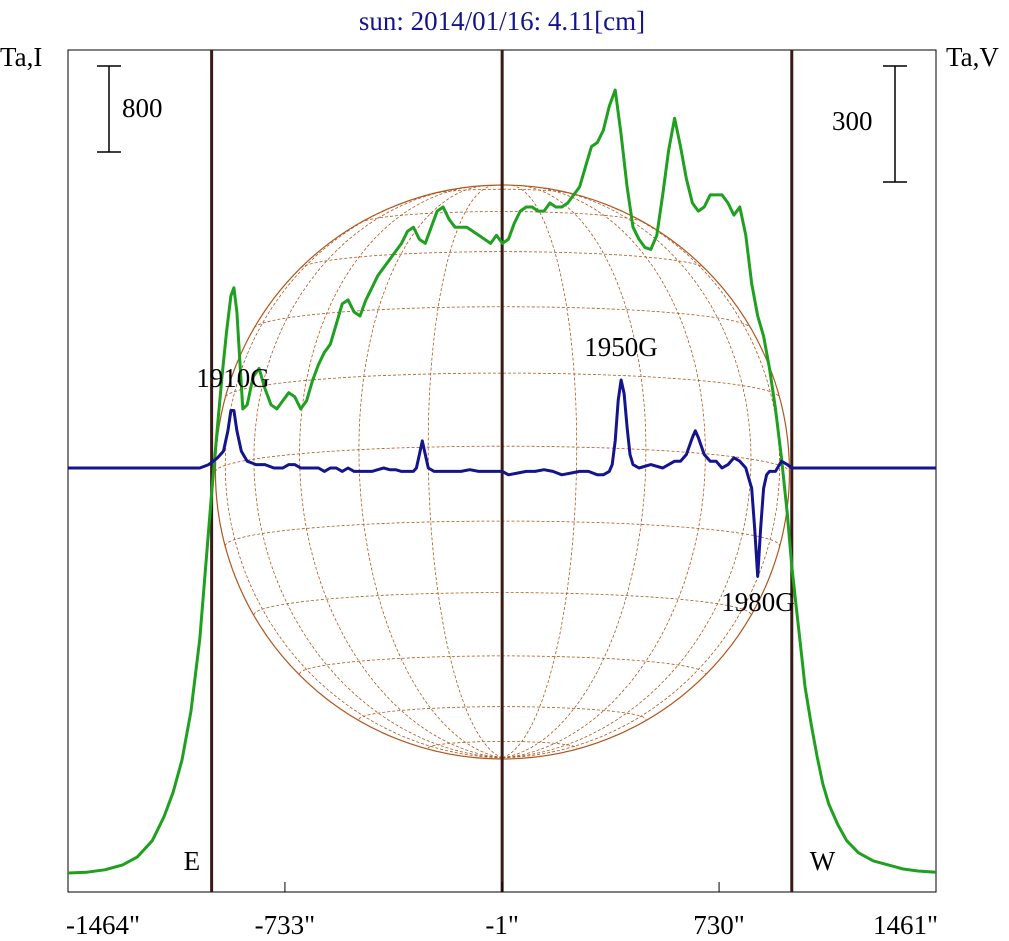 Image resolution: width=1009 pixels, height=941 pixels. I want to click on limb-label-e: E, so click(192, 861).